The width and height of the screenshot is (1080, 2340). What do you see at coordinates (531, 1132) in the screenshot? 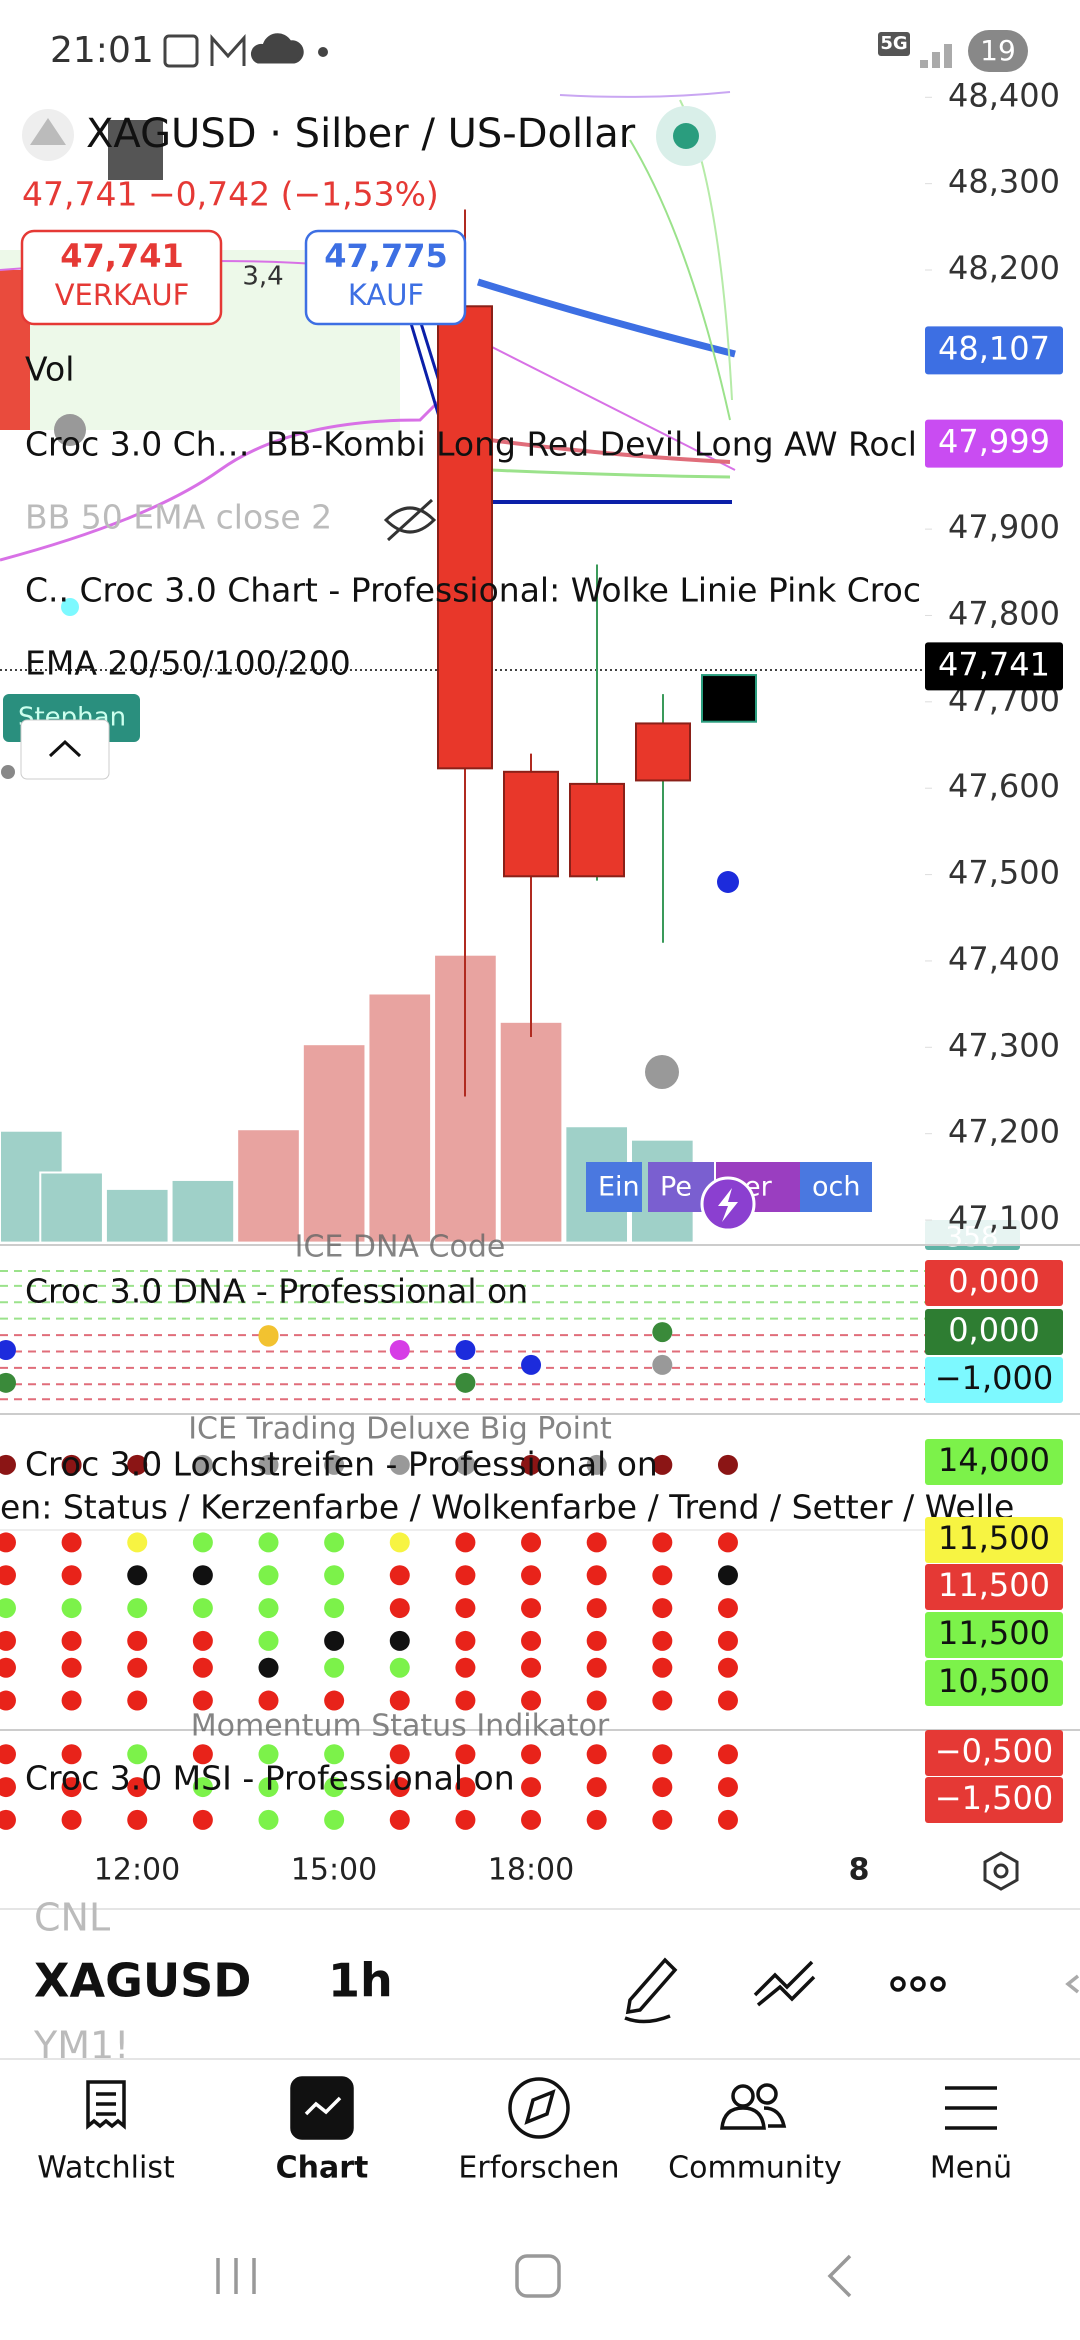
I see `volume-bar` at bounding box center [531, 1132].